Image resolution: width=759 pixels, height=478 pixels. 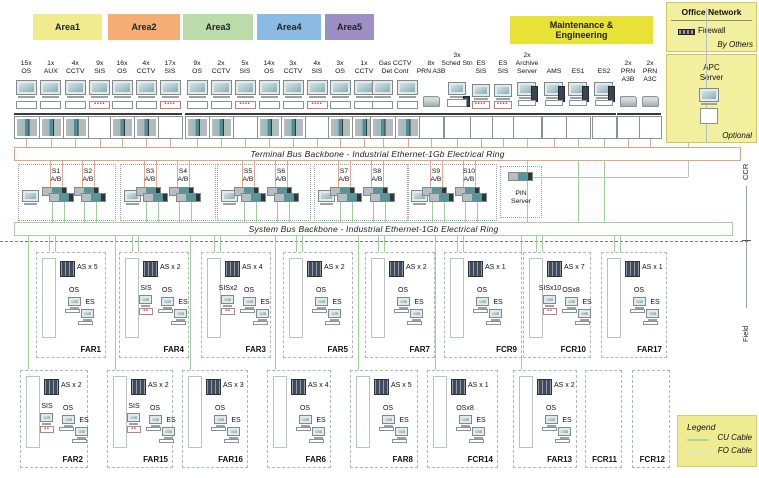 What do you see at coordinates (521, 193) in the screenshot?
I see `device-label-line: PIN` at bounding box center [521, 193].